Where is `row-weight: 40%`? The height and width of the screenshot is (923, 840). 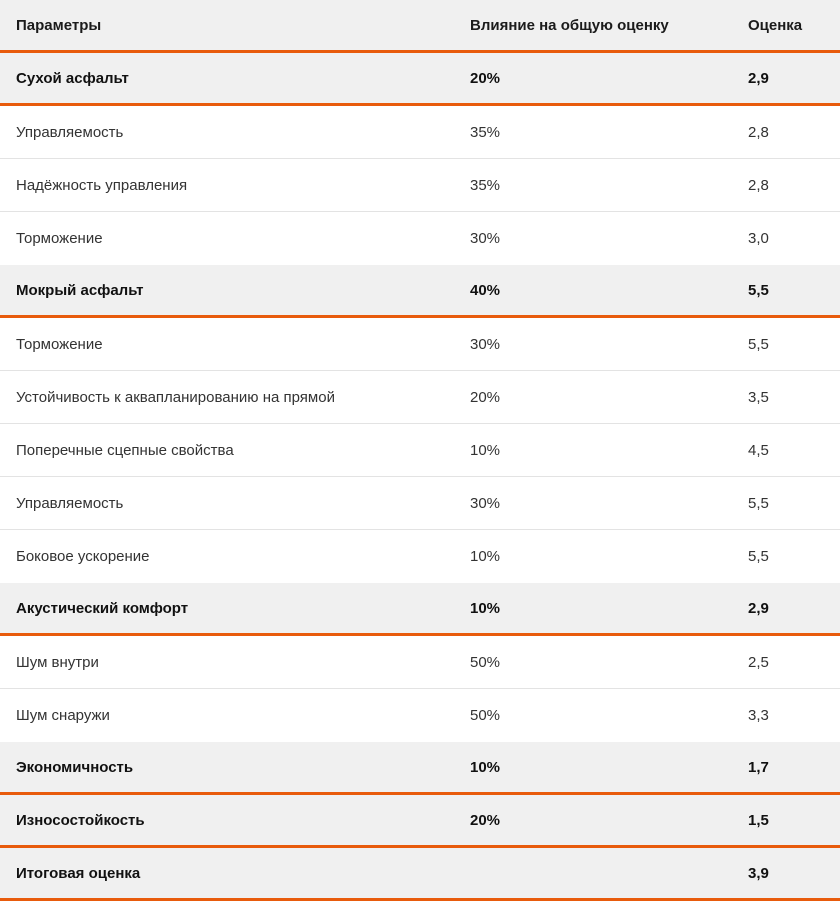 row-weight: 40% is located at coordinates (485, 290).